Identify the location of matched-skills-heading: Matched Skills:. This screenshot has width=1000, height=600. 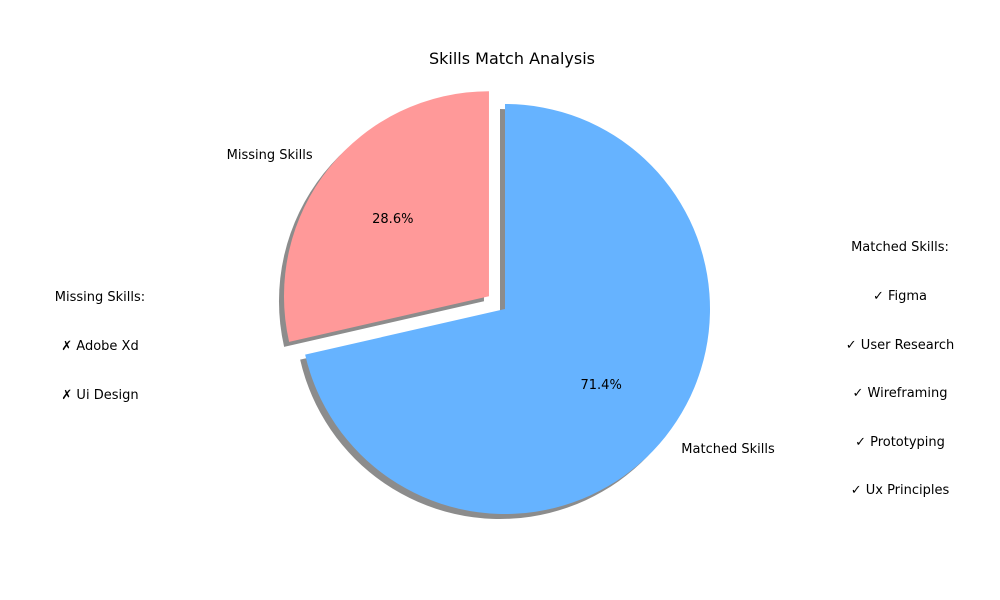
(900, 248).